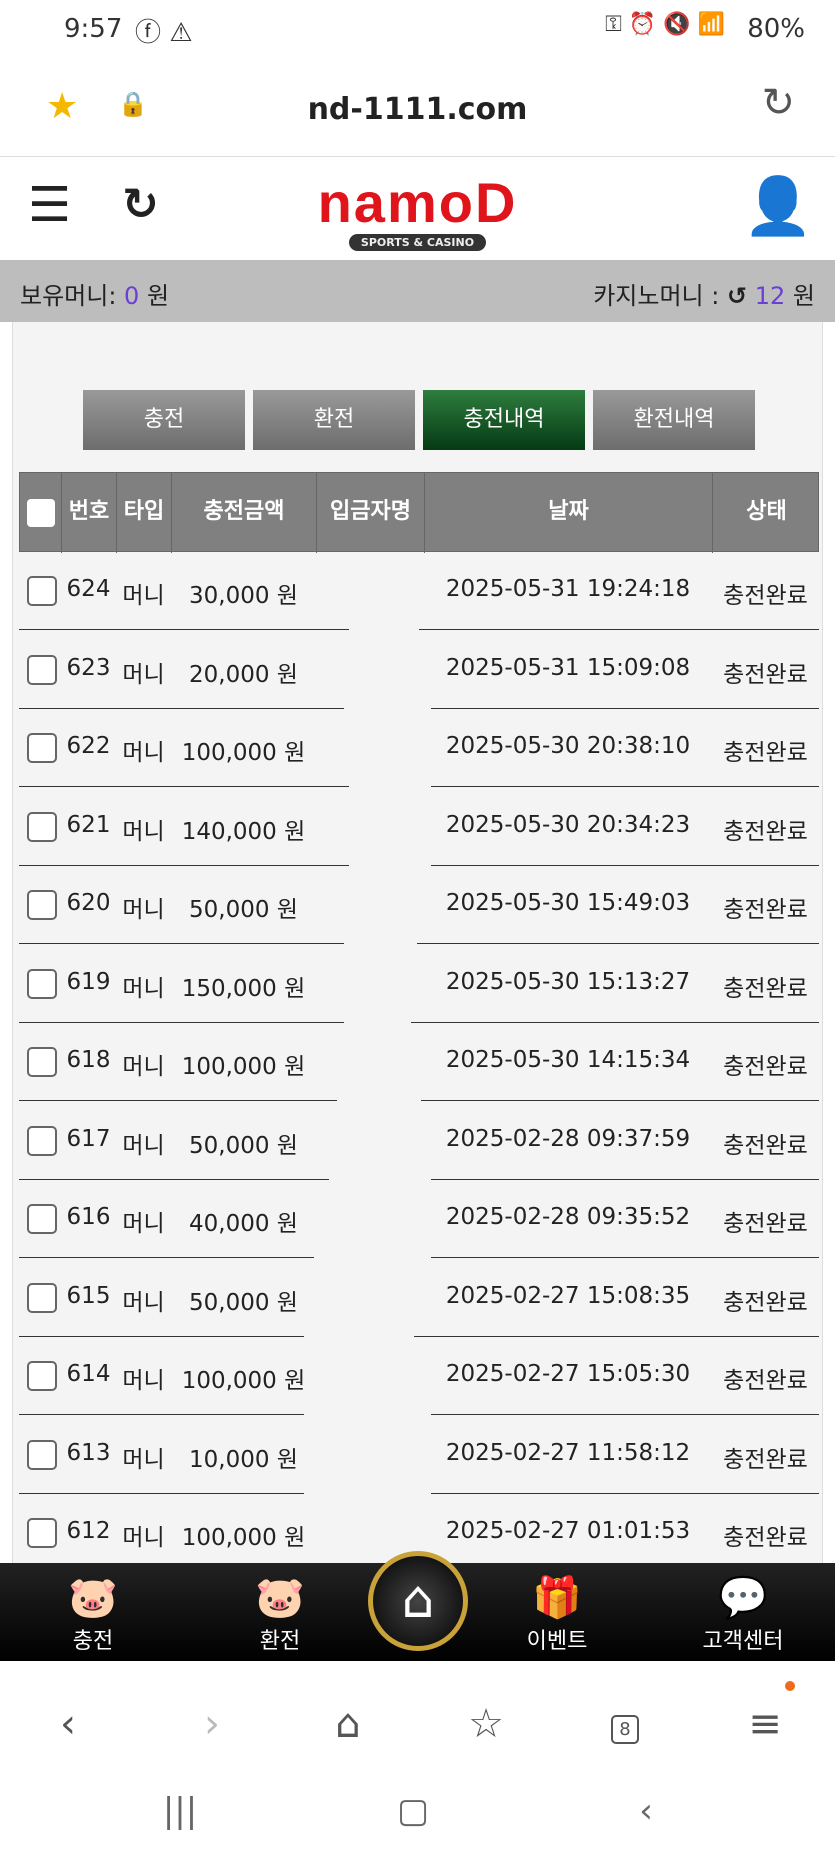 This screenshot has height=1856, width=835. What do you see at coordinates (212, 1724) in the screenshot?
I see `forward-icon: ›` at bounding box center [212, 1724].